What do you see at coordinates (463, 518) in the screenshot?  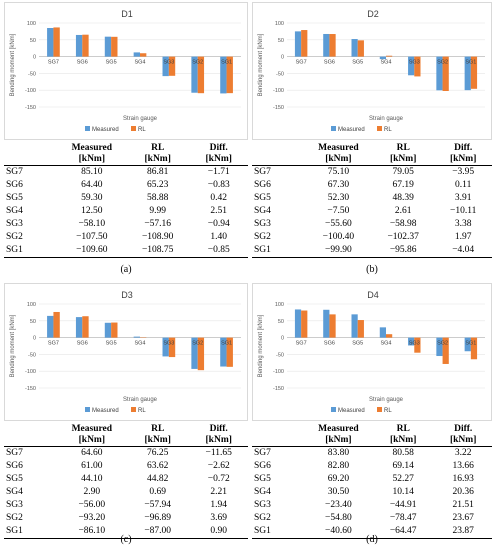 I see `diff-cell: 23.67` at bounding box center [463, 518].